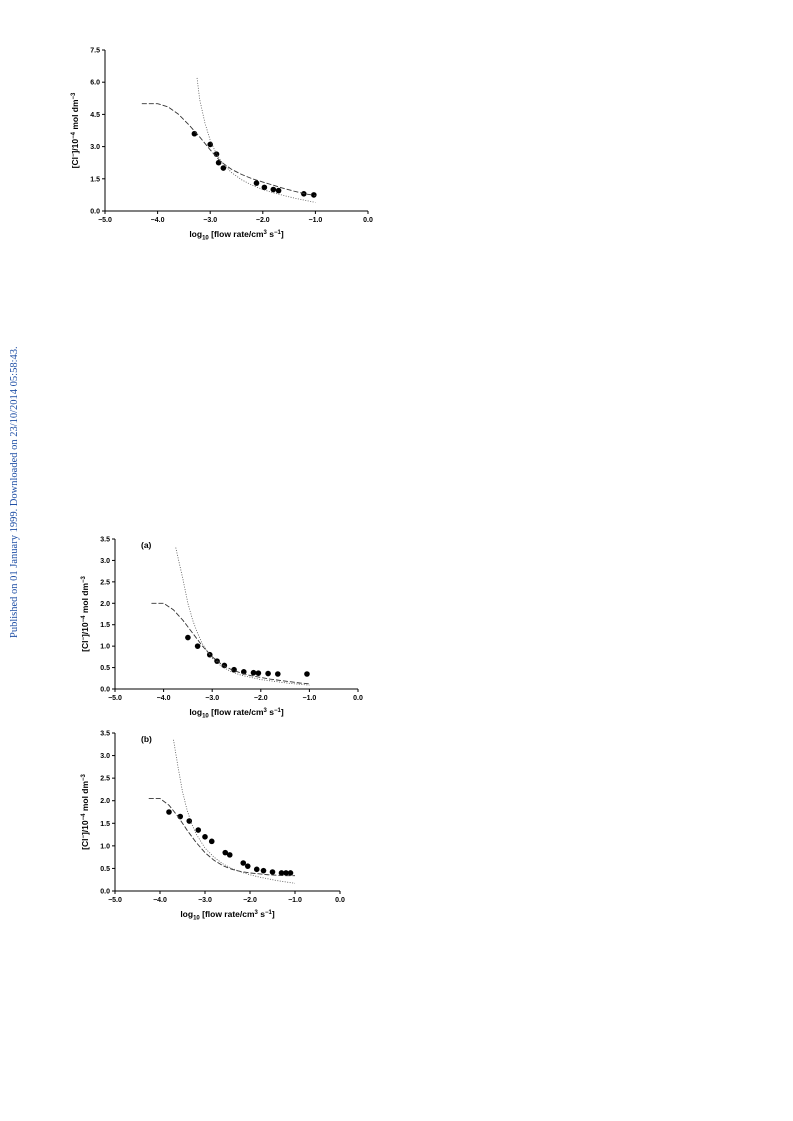  I want to click on y-tick-label: 6.0, so click(95, 83).